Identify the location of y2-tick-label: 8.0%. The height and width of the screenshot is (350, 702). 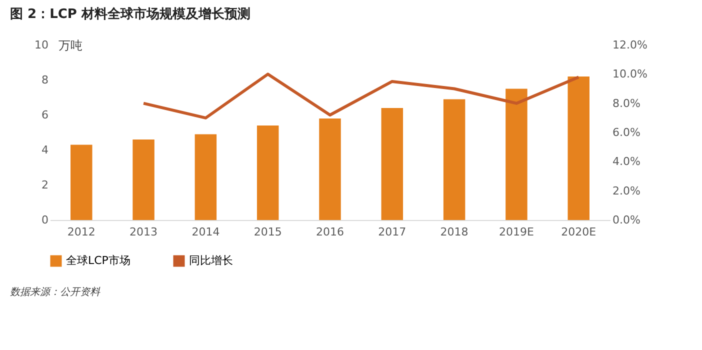
(626, 103).